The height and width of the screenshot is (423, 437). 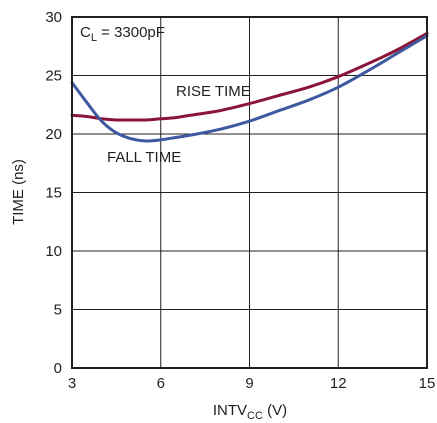 I want to click on y-tick-label: 10, so click(x=53, y=251).